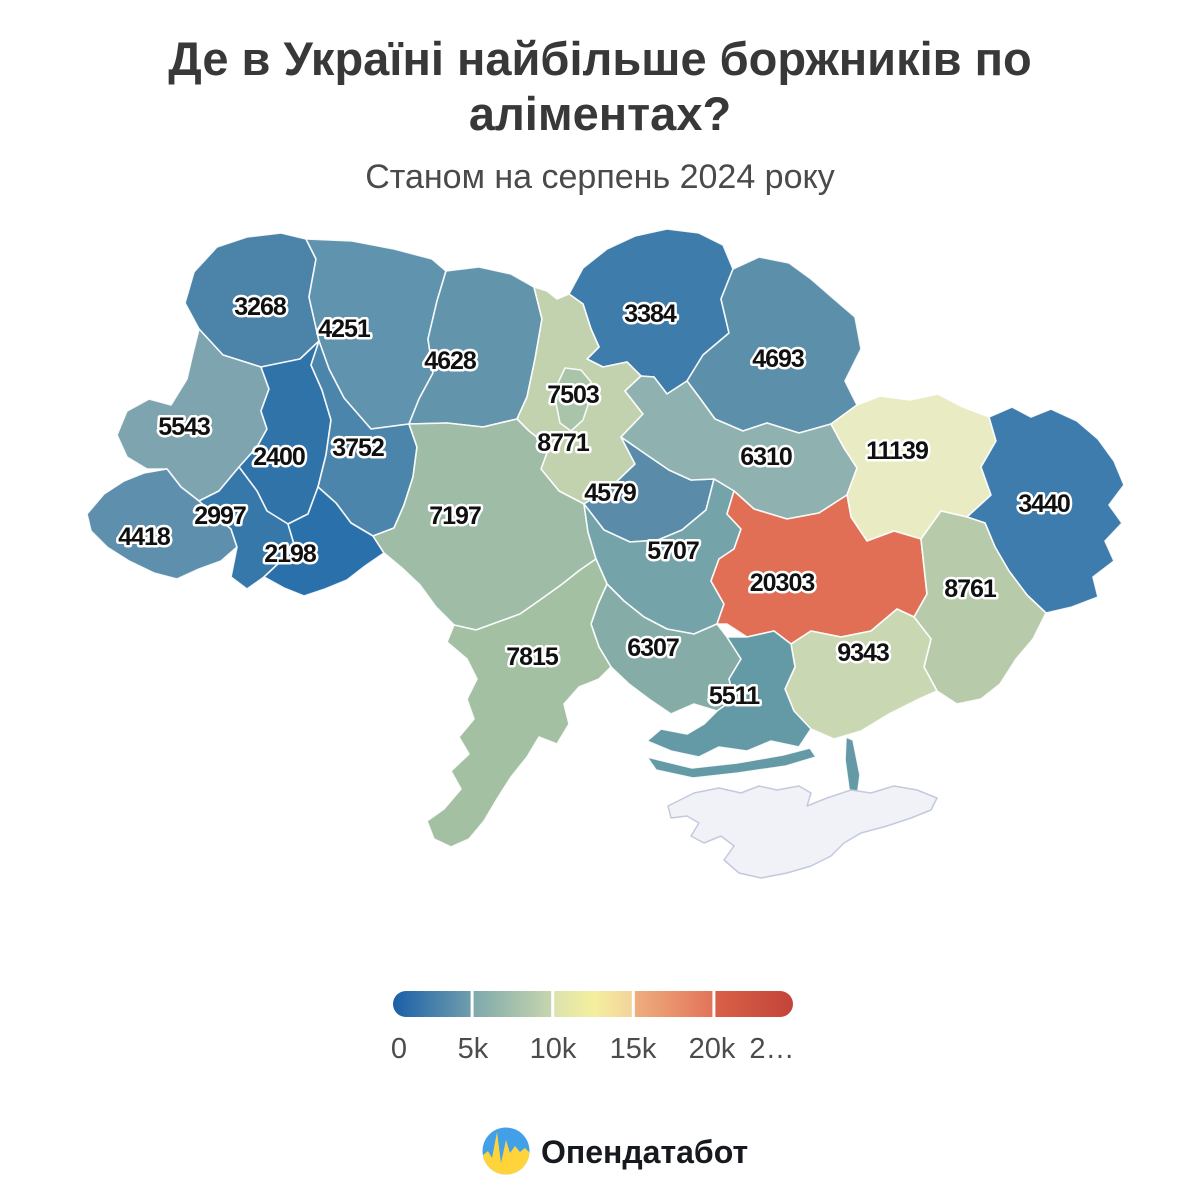  What do you see at coordinates (399, 1049) in the screenshot?
I see `legend-tick-0: 0` at bounding box center [399, 1049].